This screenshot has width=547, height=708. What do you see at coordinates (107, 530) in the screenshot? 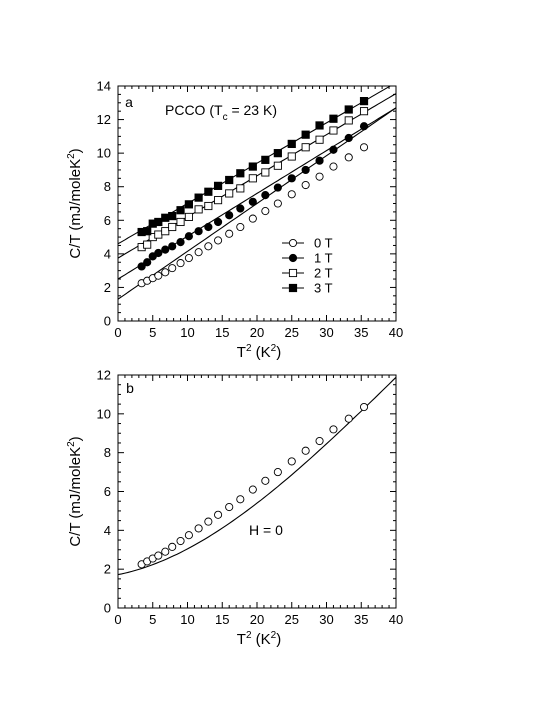
I see `y-tick-label: 4` at bounding box center [107, 530].